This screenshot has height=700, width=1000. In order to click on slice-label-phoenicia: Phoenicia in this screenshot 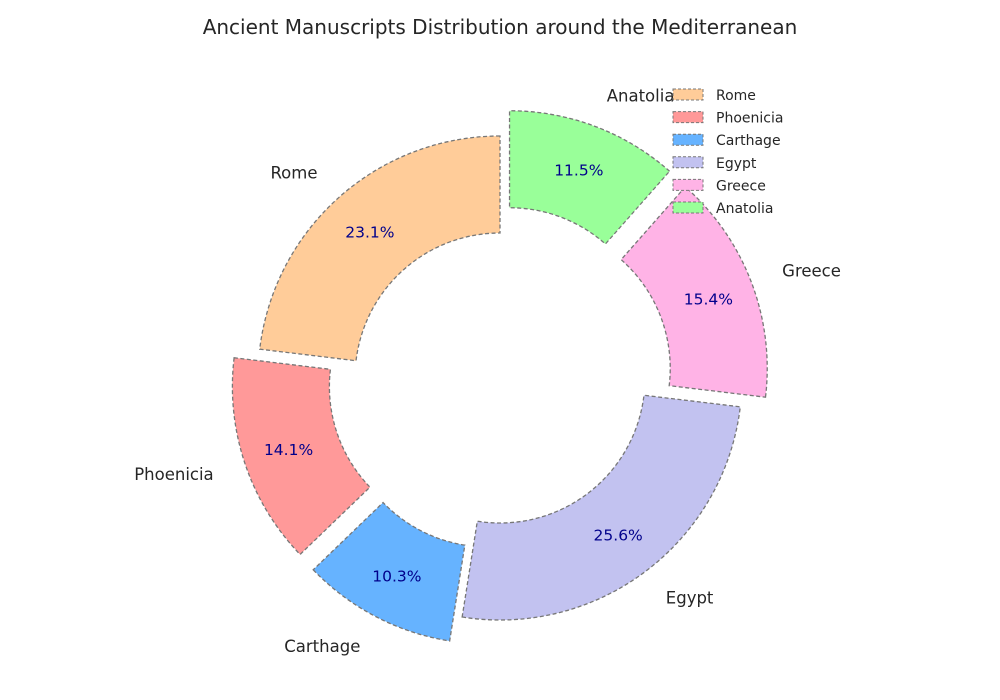, I will do `click(173, 474)`.